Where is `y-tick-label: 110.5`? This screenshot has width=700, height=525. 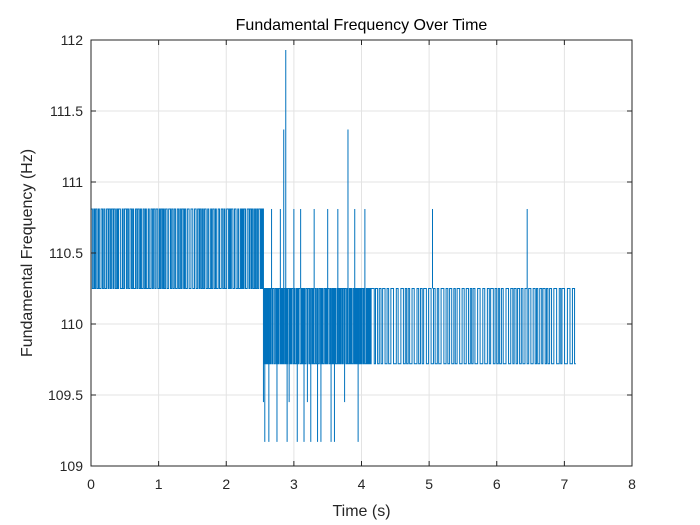
y-tick-label: 110.5 is located at coordinates (66, 253).